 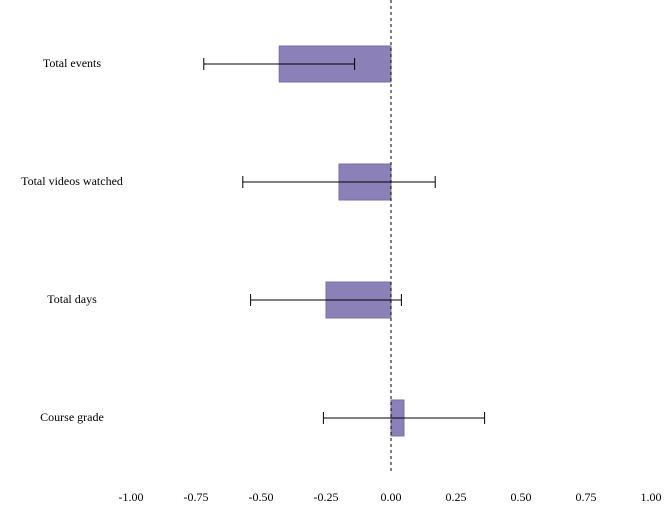 What do you see at coordinates (456, 497) in the screenshot?
I see `x-tick-label: 0.25` at bounding box center [456, 497].